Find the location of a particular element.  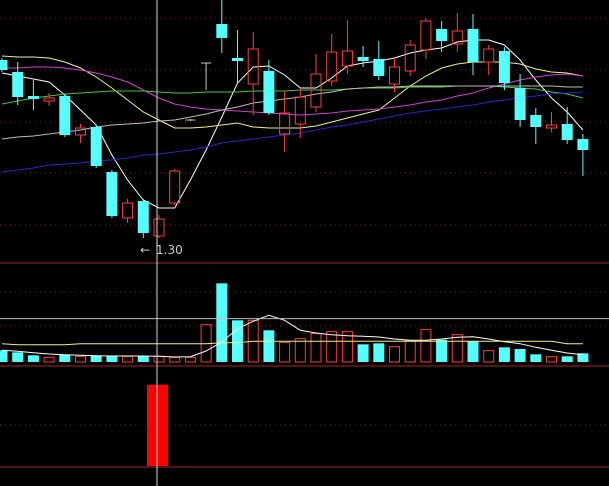

low-marker-label: 1.30 is located at coordinates (169, 250).